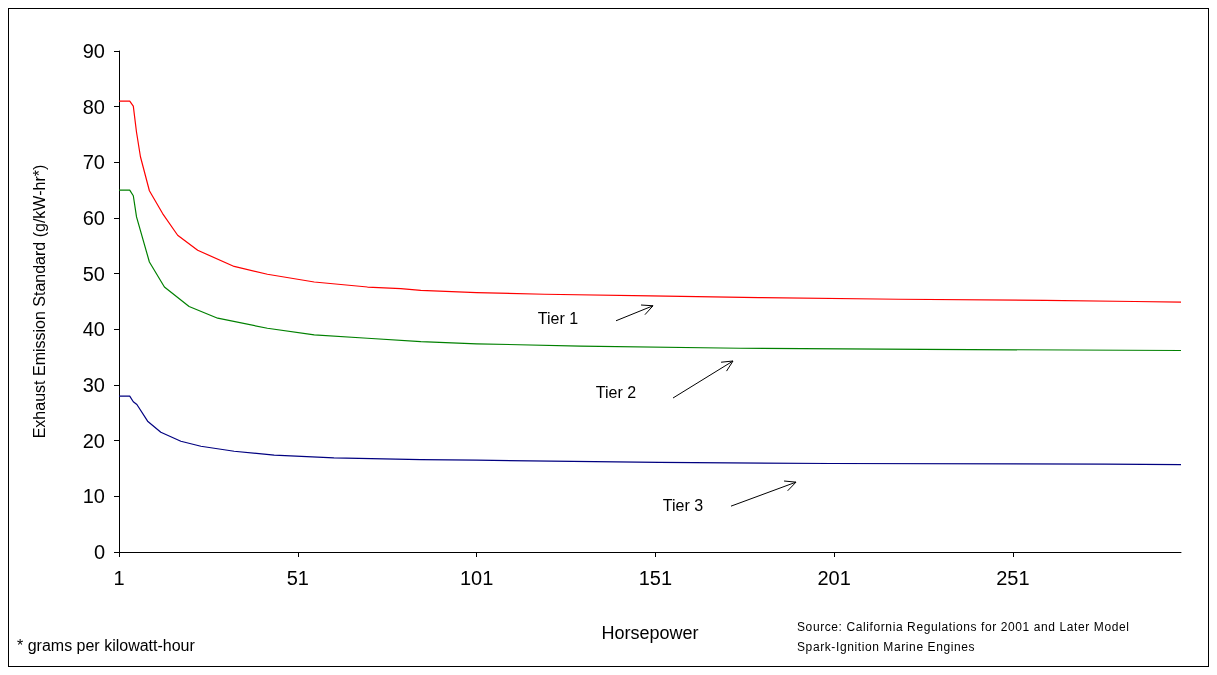  I want to click on y-tick-label: 10, so click(93, 496).